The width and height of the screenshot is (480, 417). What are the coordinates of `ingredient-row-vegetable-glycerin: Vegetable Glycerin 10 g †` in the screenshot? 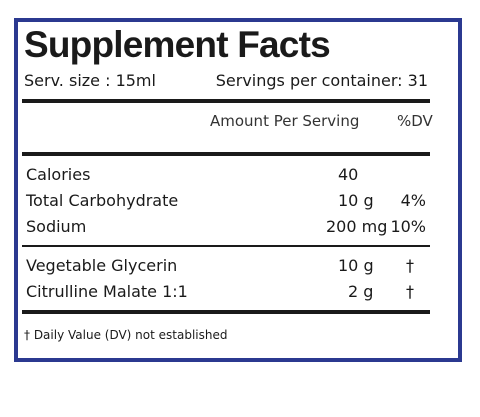 It's located at (226, 268).